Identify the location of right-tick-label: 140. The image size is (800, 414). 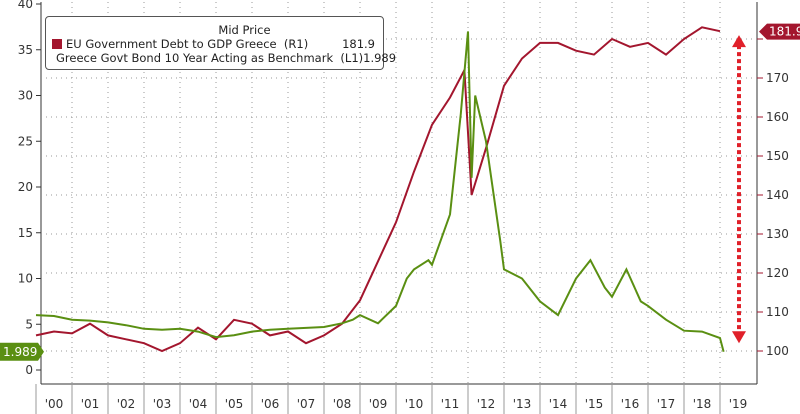
(777, 195).